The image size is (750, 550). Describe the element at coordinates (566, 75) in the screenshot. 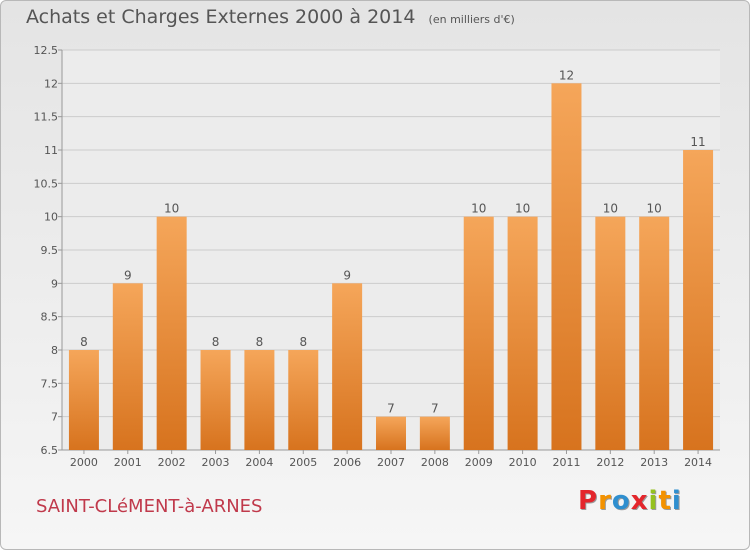

I see `data-label: 12` at that location.